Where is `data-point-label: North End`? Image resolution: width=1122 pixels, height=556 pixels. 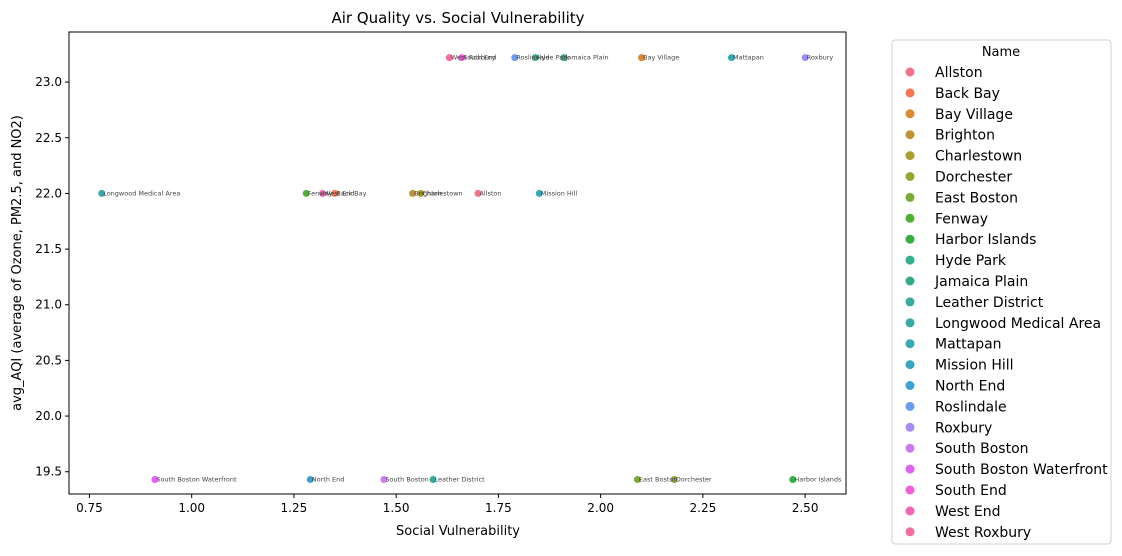
data-point-label: North End is located at coordinates (328, 480).